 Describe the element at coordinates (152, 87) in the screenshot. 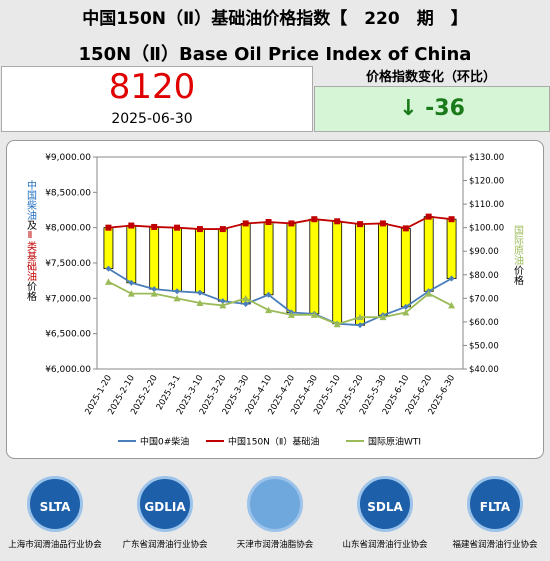

I see `index-value: 8120` at that location.